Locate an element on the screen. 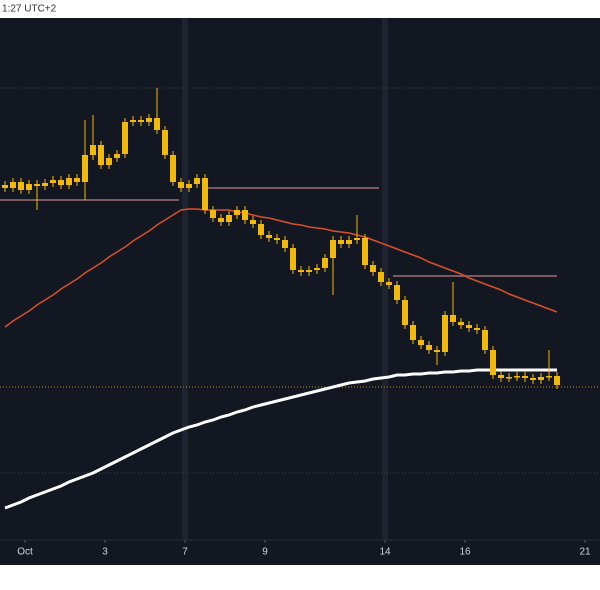  x-tick-label: 7 is located at coordinates (185, 552).